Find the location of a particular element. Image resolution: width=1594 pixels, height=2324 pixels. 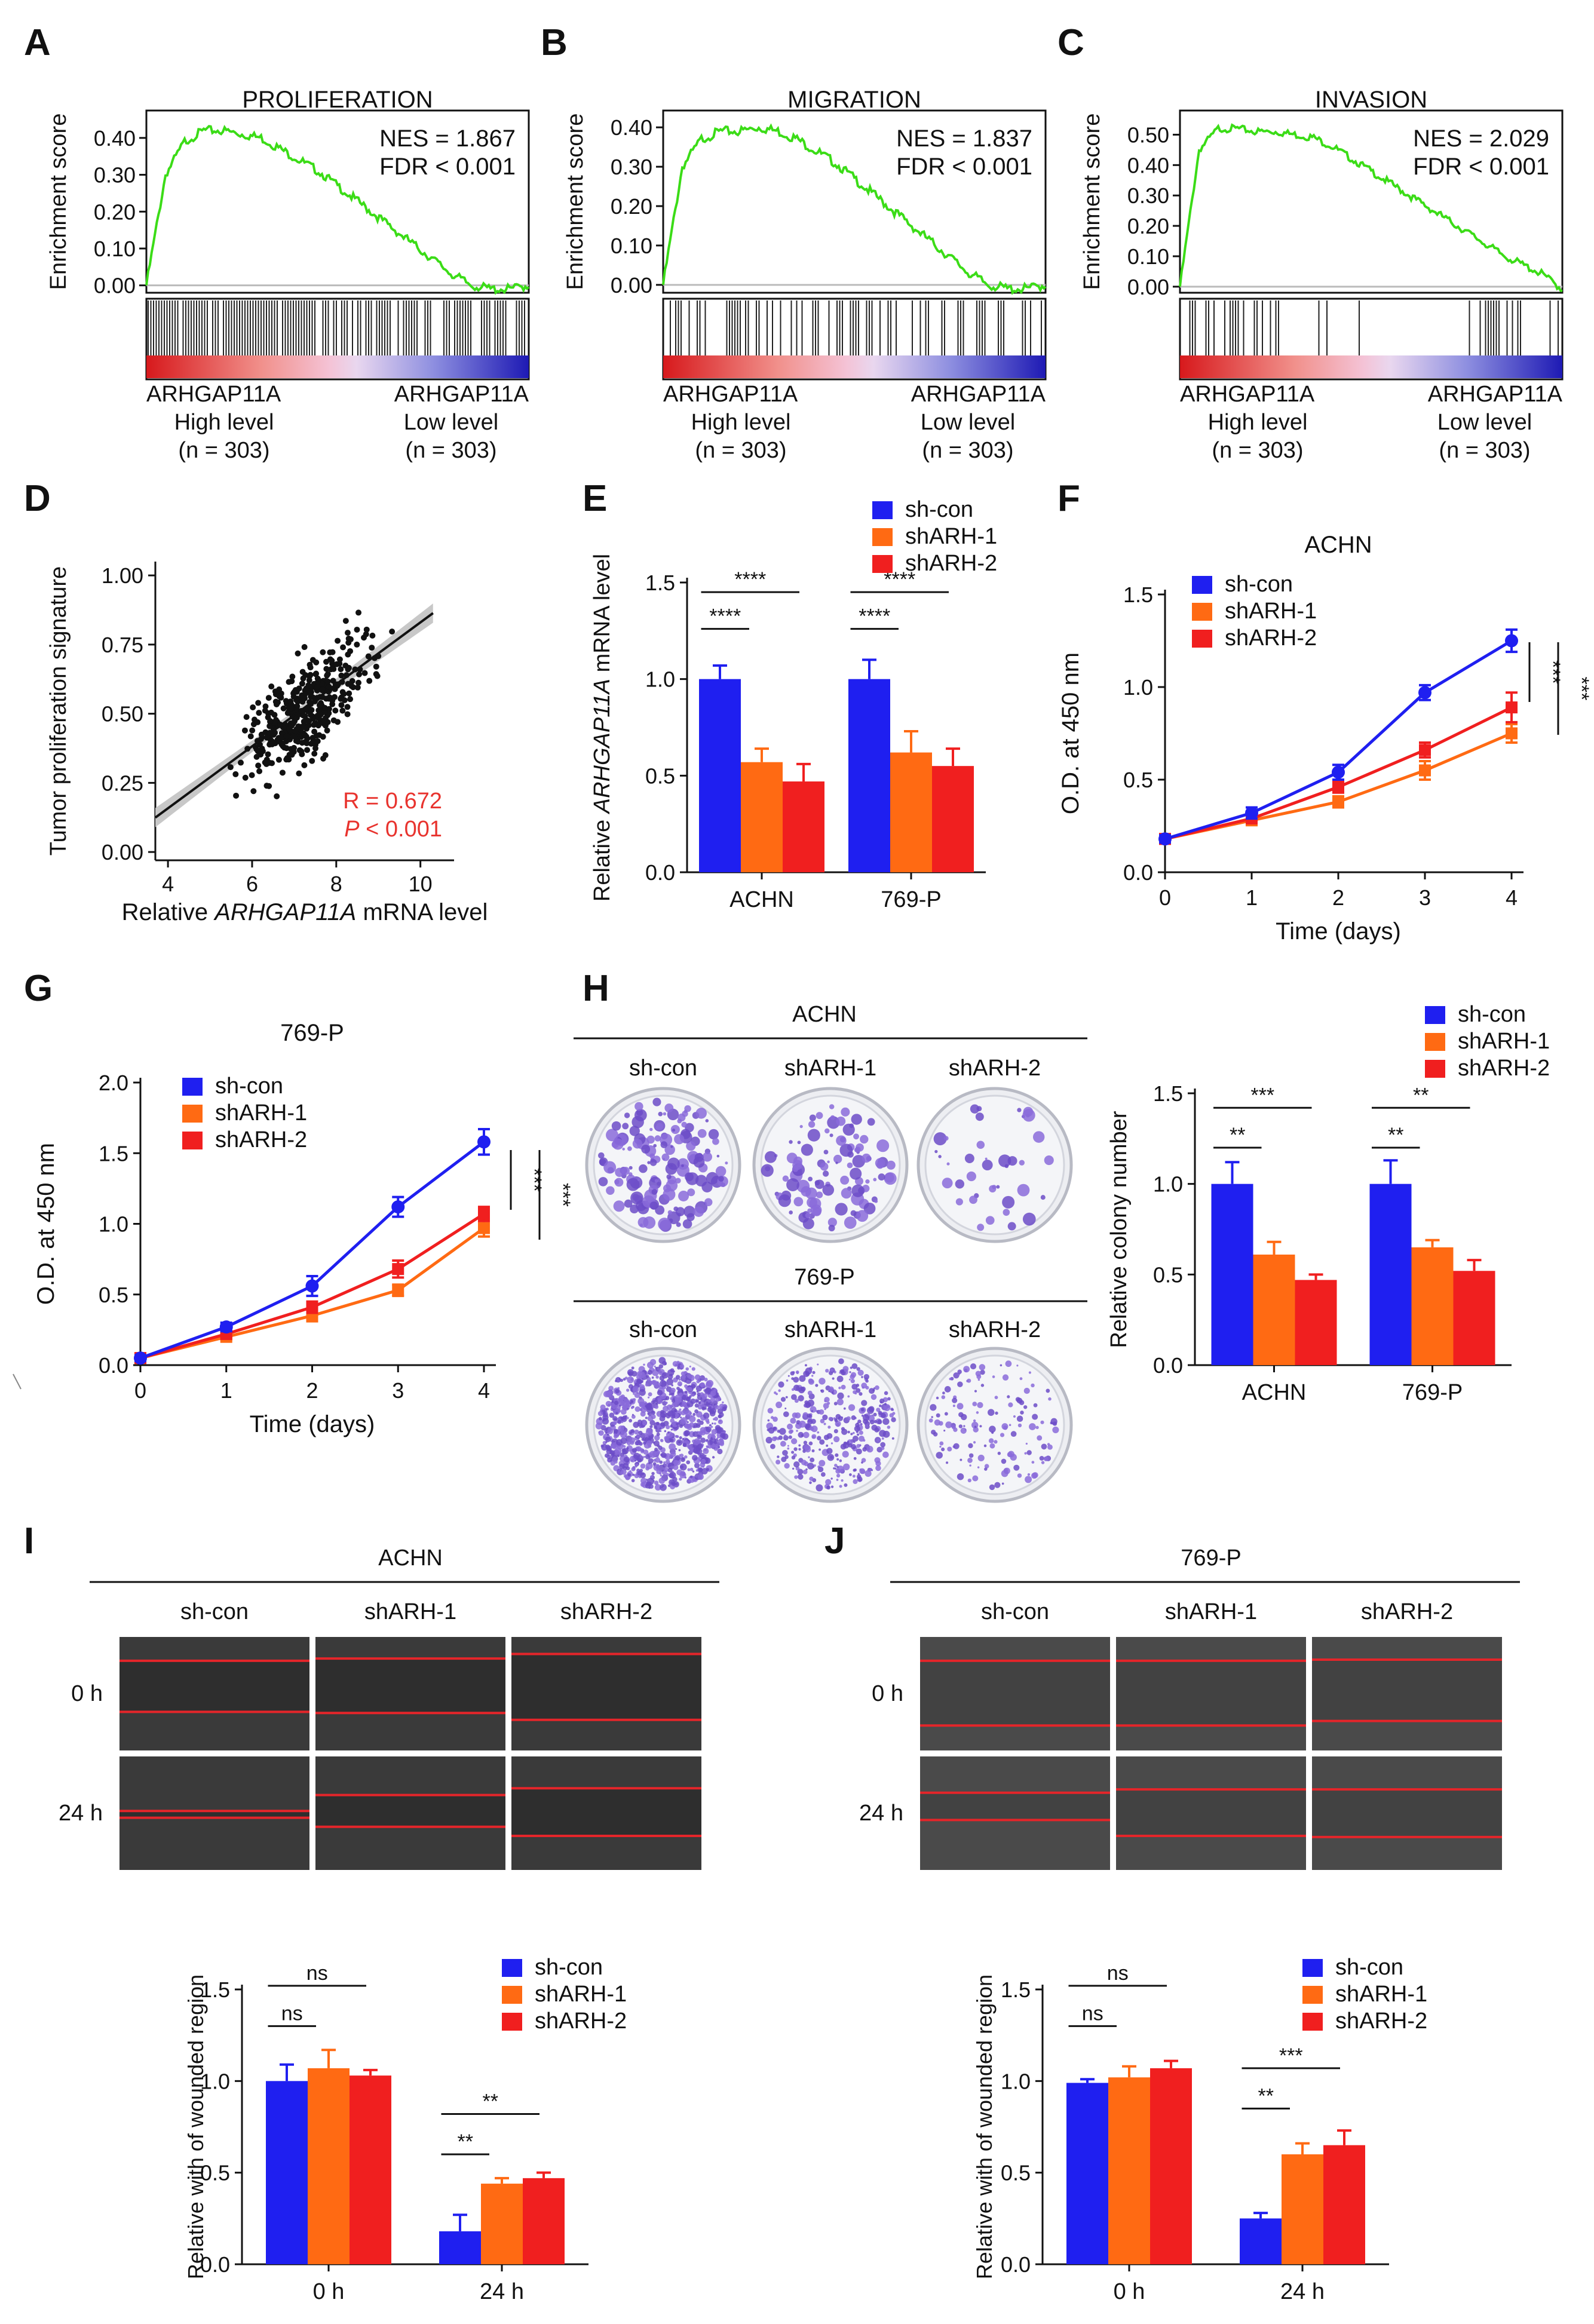

gsea-group-label: (n = 303) is located at coordinates (968, 450).